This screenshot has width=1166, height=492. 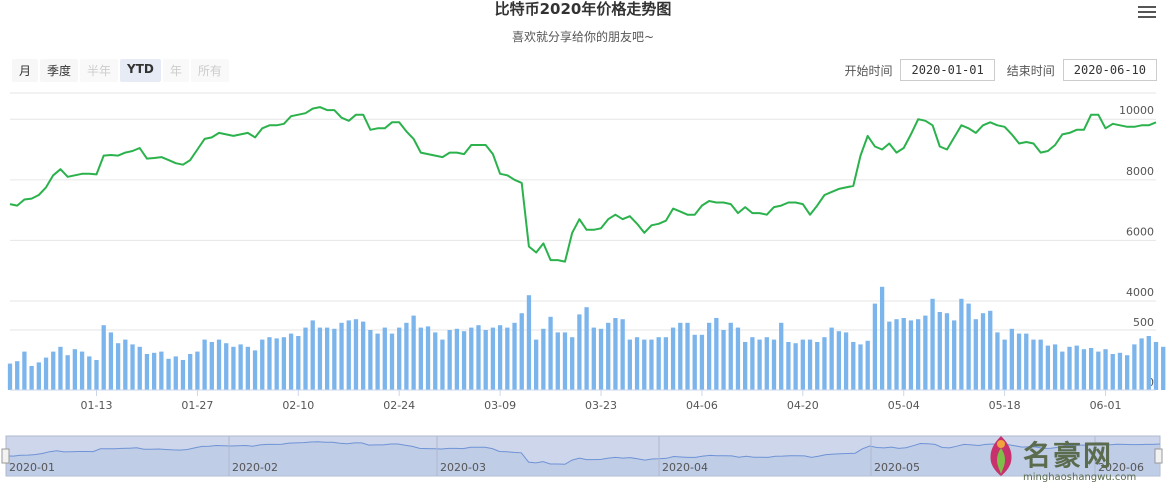 I want to click on start-date-label: 开始时间, so click(x=868, y=70).